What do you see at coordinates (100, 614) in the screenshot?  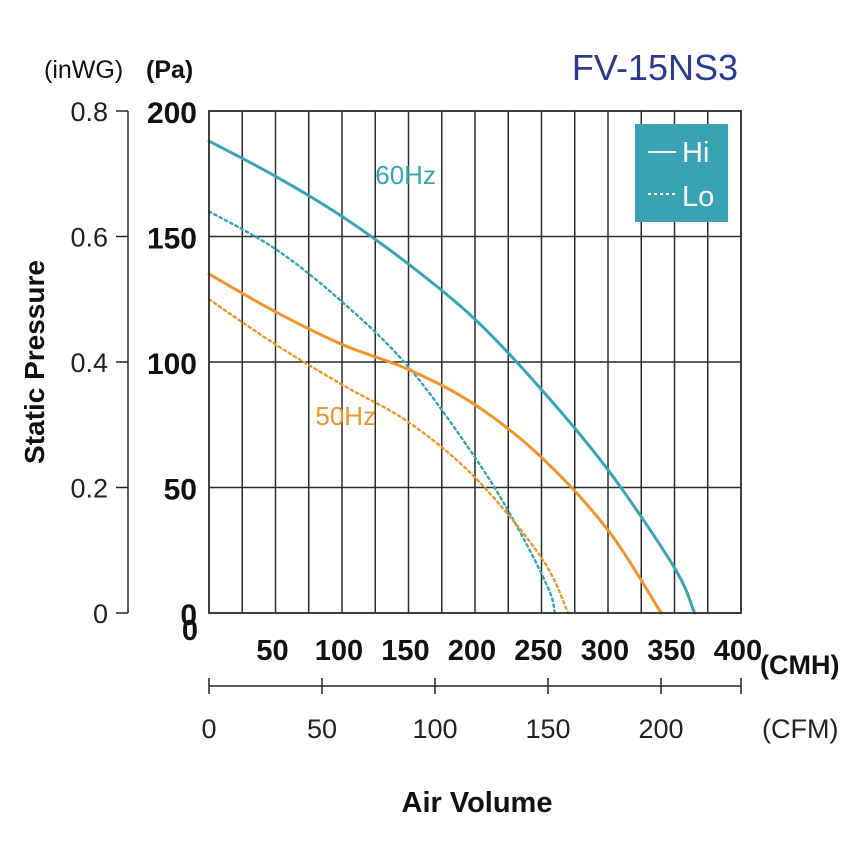 I see `inwg-tick-label: 0` at bounding box center [100, 614].